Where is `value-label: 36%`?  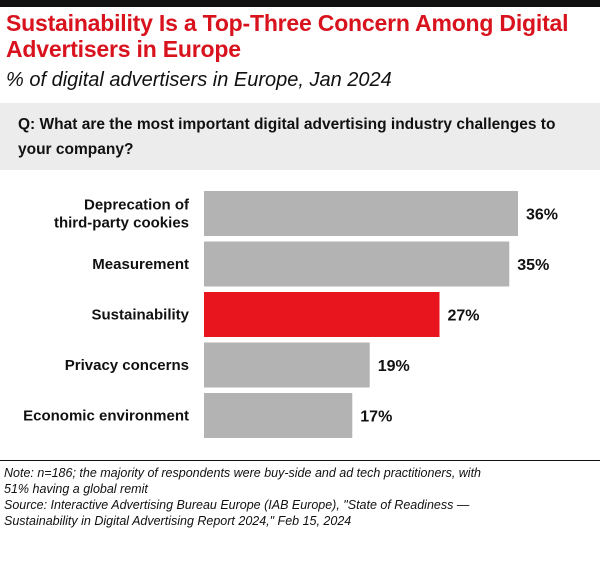
value-label: 36% is located at coordinates (542, 215).